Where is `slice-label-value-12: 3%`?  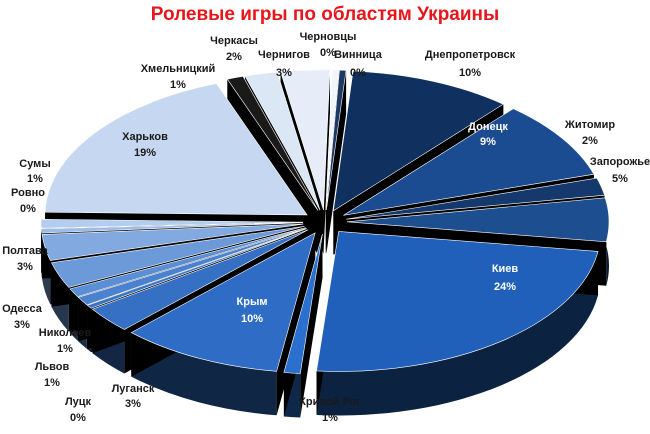 slice-label-value-12: 3% is located at coordinates (22, 325).